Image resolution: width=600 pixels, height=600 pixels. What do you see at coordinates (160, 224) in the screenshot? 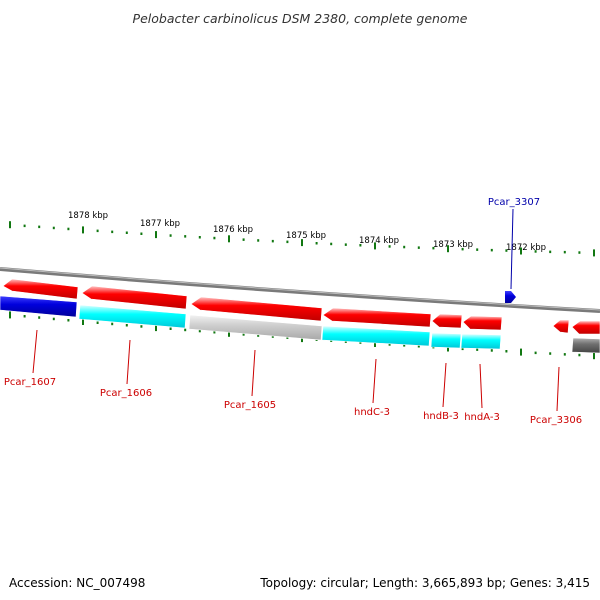
I see `scale-label-1877: 1877 kbp` at bounding box center [160, 224].